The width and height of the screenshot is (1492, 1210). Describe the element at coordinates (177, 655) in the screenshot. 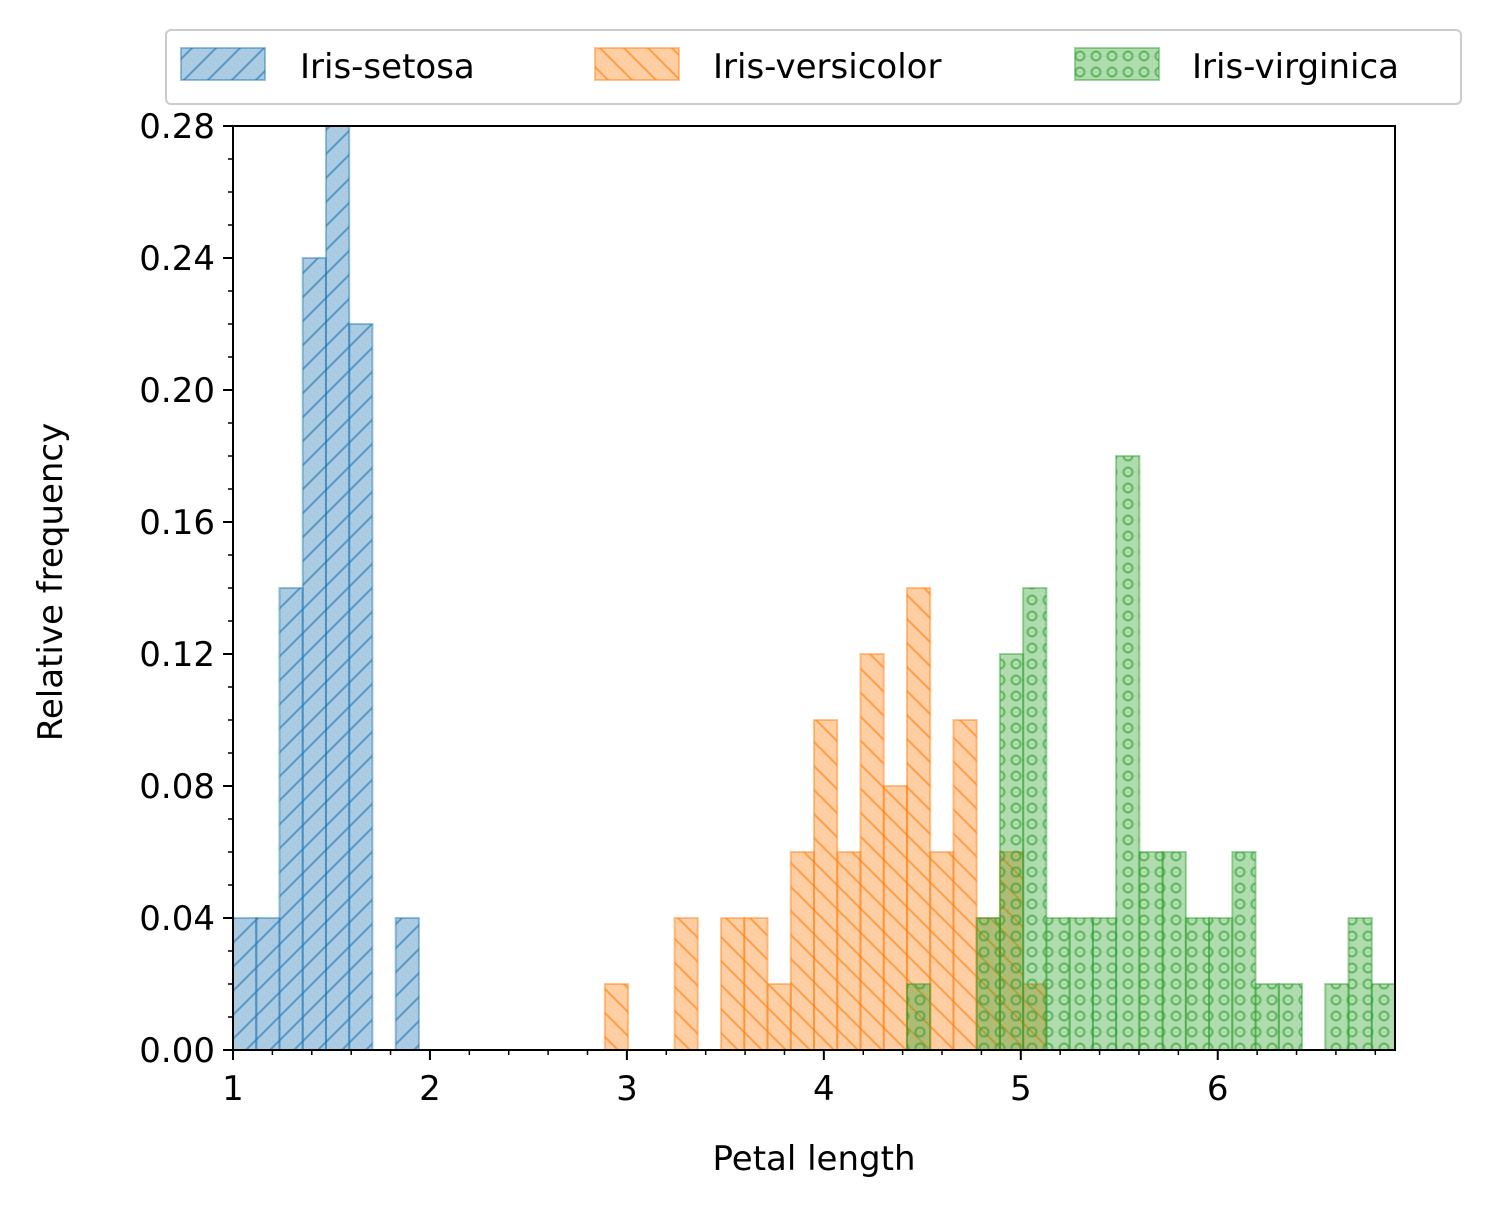

I see `y-tick-label: 0.12` at that location.